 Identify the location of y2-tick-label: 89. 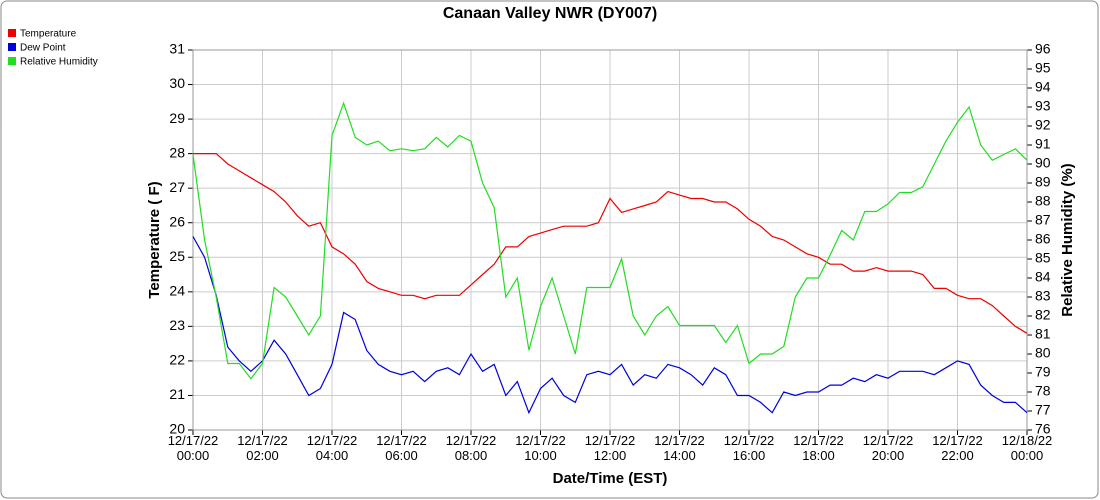
(1043, 182).